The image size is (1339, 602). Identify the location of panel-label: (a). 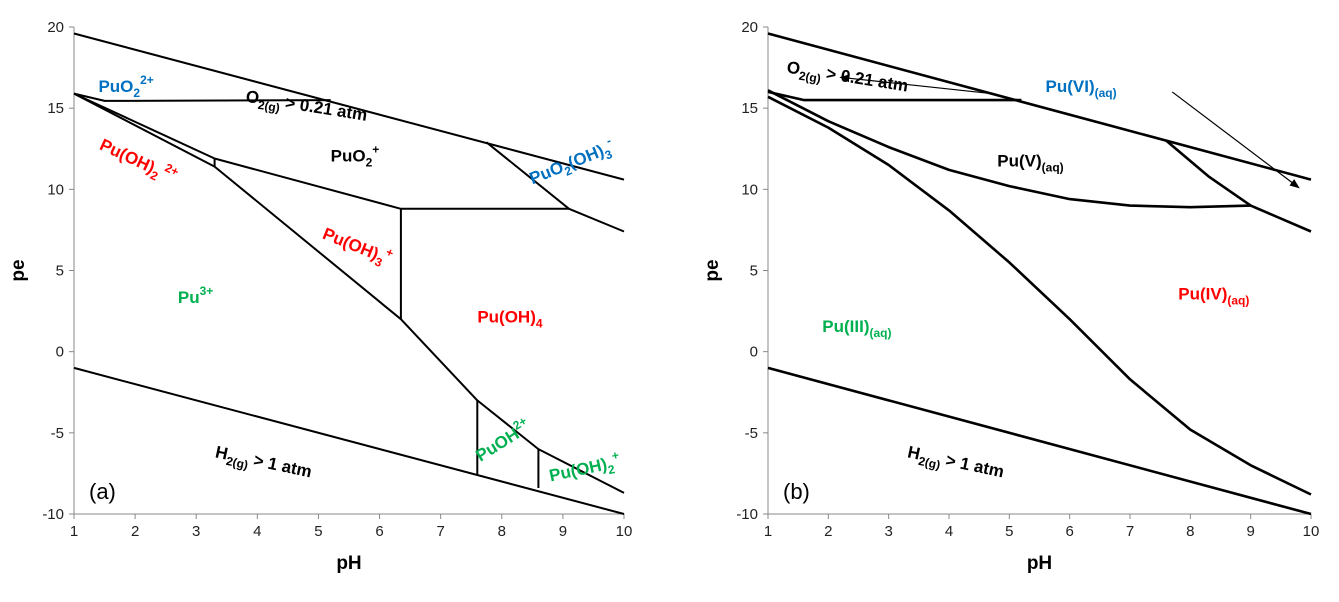
(102, 491).